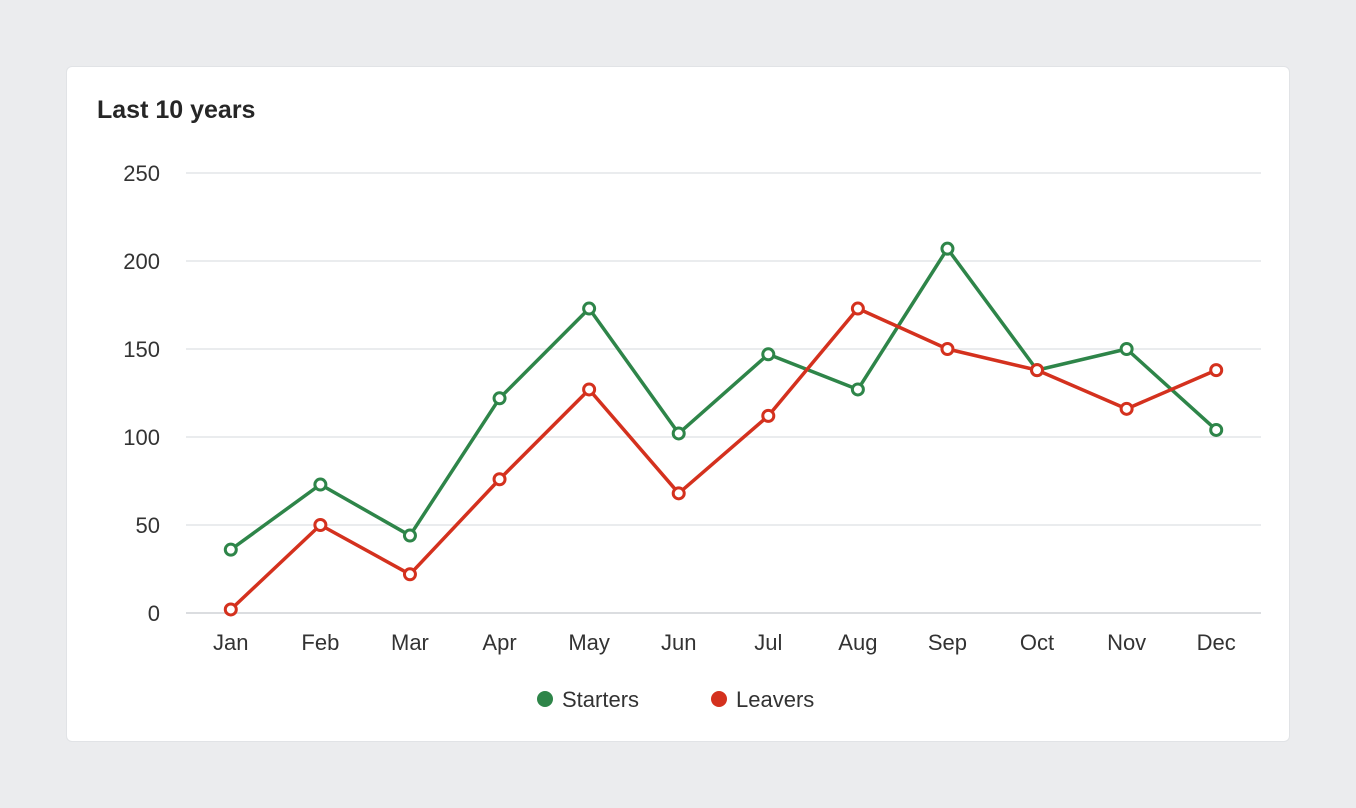 The image size is (1356, 808). I want to click on x-tick-label: Mar, so click(410, 642).